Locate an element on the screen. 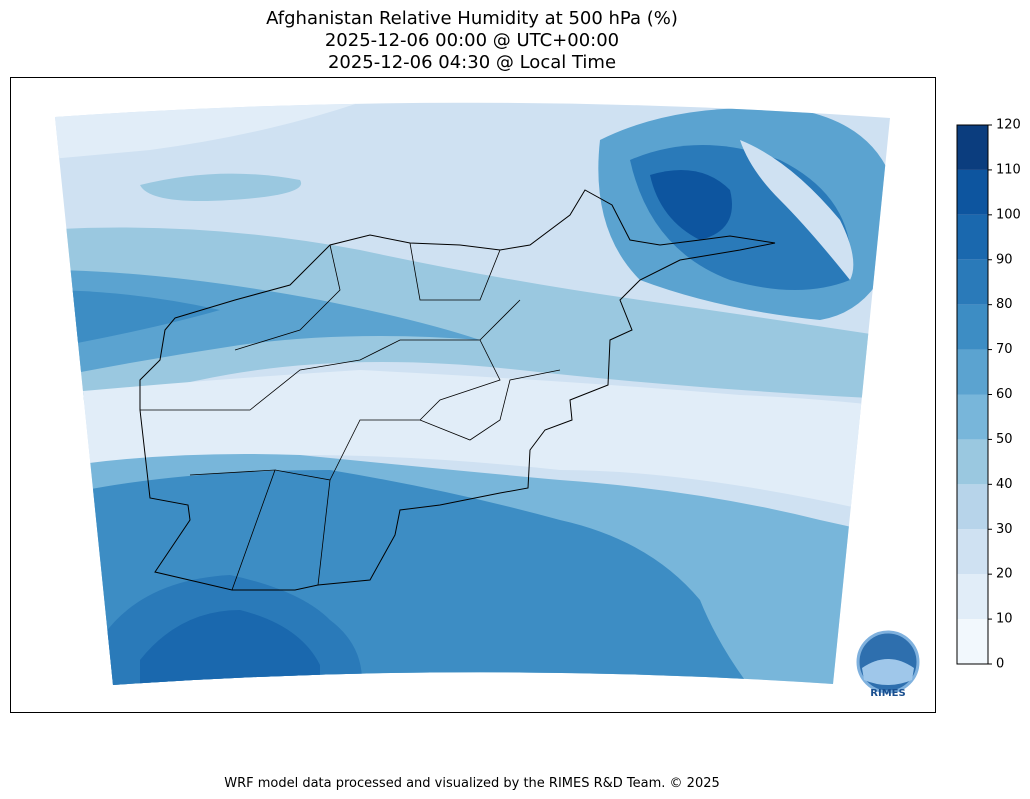  colorbar-tick-label: 90 is located at coordinates (1004, 259).